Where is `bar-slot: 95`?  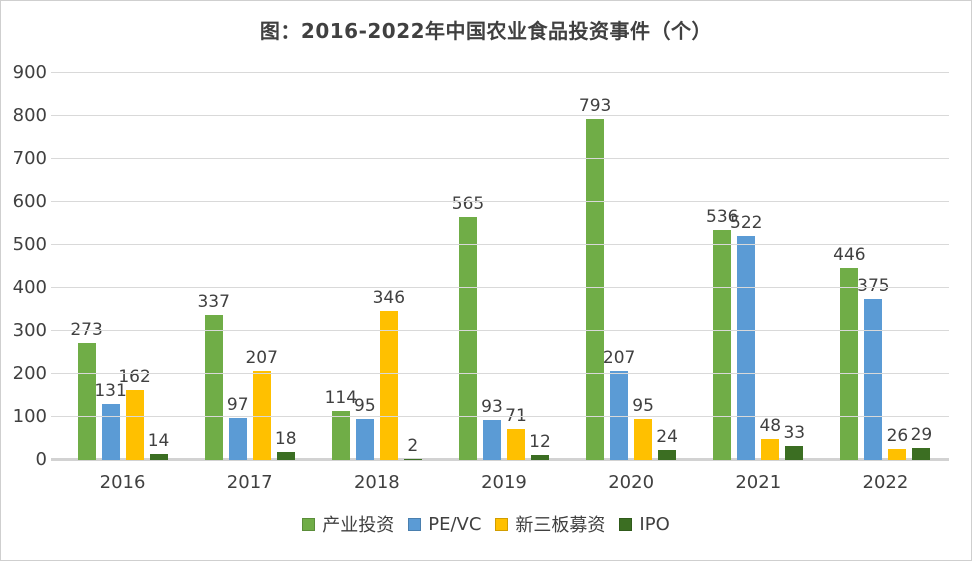 bar-slot: 95 is located at coordinates (365, 428).